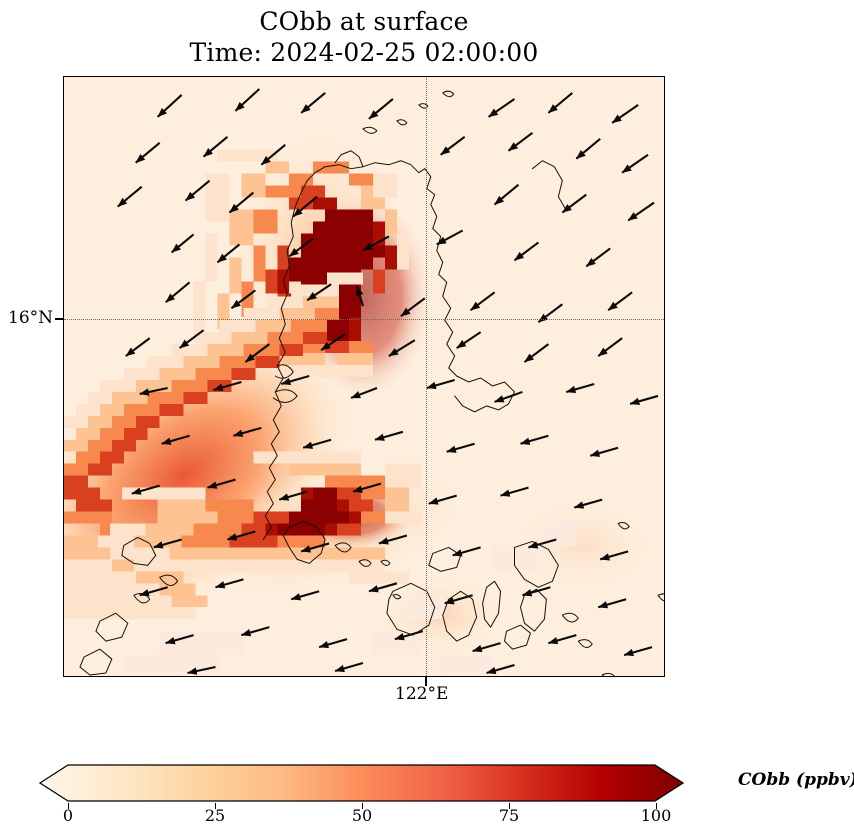 The width and height of the screenshot is (854, 836). Describe the element at coordinates (796, 780) in the screenshot. I see `colorbar-label: CObb (ppbv)` at that location.